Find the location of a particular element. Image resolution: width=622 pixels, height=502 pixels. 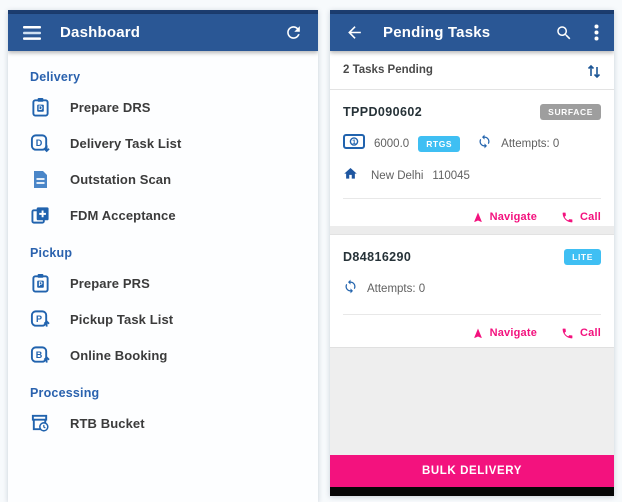

menu-item-label: RTB Bucket is located at coordinates (107, 423).